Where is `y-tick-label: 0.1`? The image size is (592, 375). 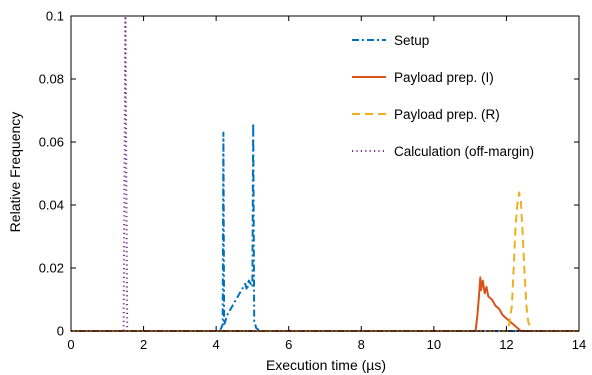
y-tick-label: 0.1 is located at coordinates (55, 16).